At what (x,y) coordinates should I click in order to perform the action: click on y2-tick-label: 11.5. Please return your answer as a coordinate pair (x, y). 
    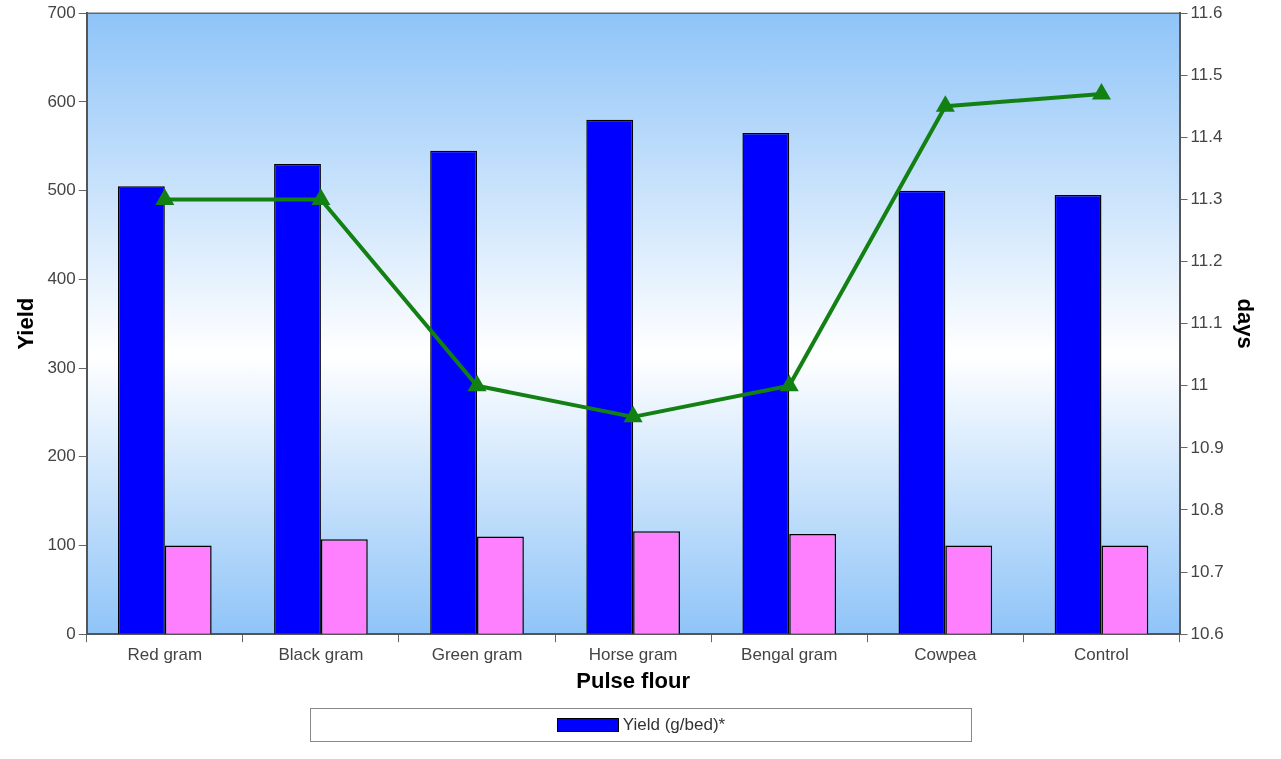
    Looking at the image, I should click on (1206, 74).